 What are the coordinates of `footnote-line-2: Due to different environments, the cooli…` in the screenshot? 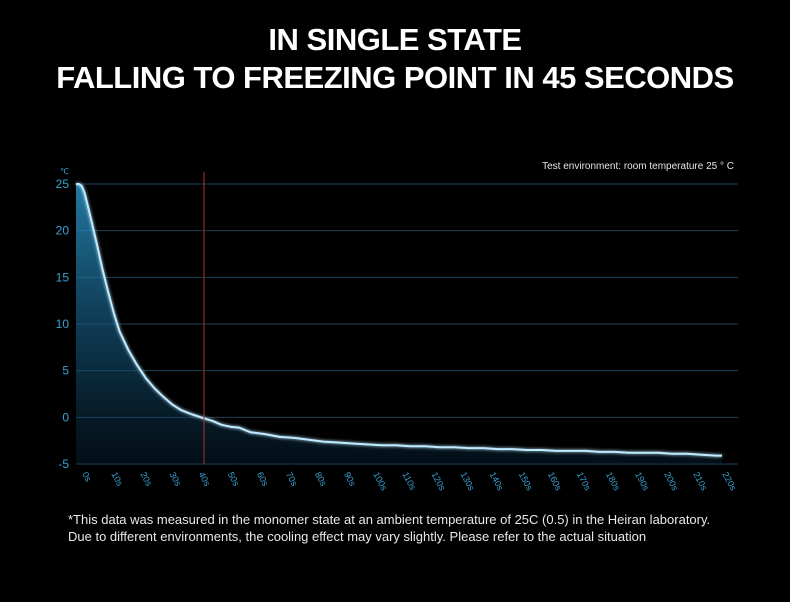 It's located at (357, 536).